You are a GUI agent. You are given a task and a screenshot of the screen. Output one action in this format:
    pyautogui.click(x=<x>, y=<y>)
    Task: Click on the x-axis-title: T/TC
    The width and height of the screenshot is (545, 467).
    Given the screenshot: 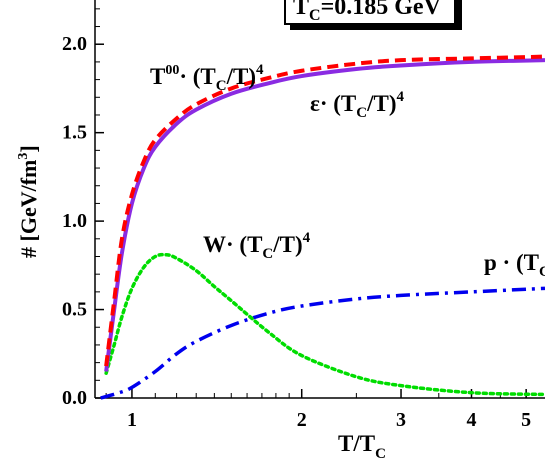 What is the action you would take?
    pyautogui.click(x=362, y=446)
    